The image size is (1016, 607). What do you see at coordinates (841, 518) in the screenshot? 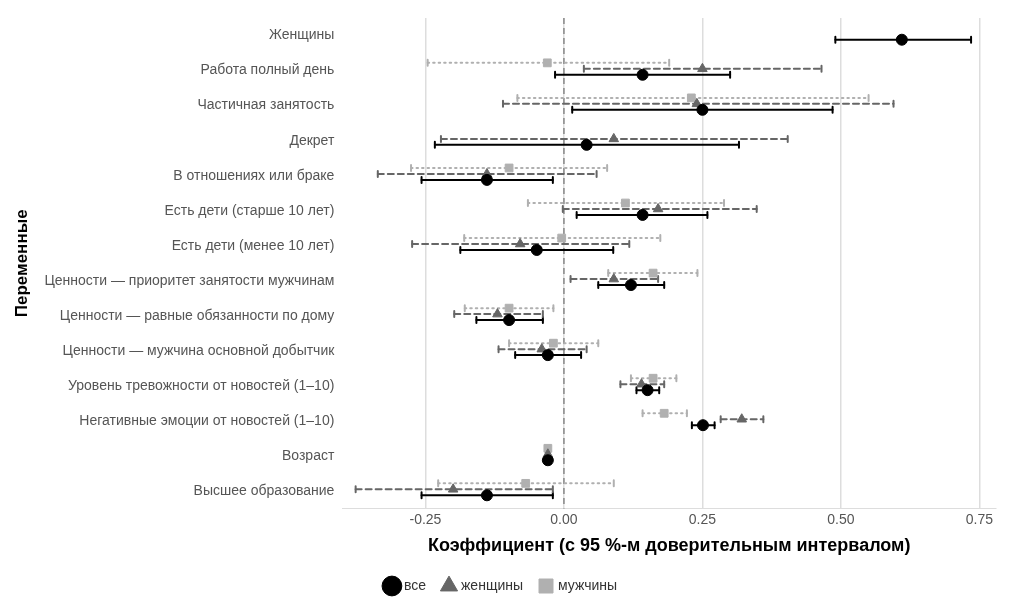
I see `x-tick-label: 0.50` at bounding box center [841, 518].